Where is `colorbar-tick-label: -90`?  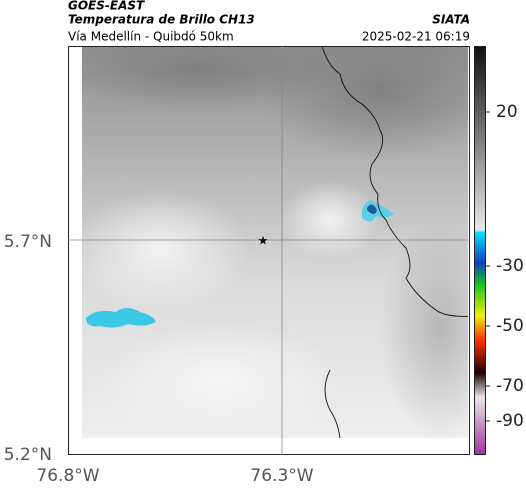 colorbar-tick-label: -90 is located at coordinates (510, 421).